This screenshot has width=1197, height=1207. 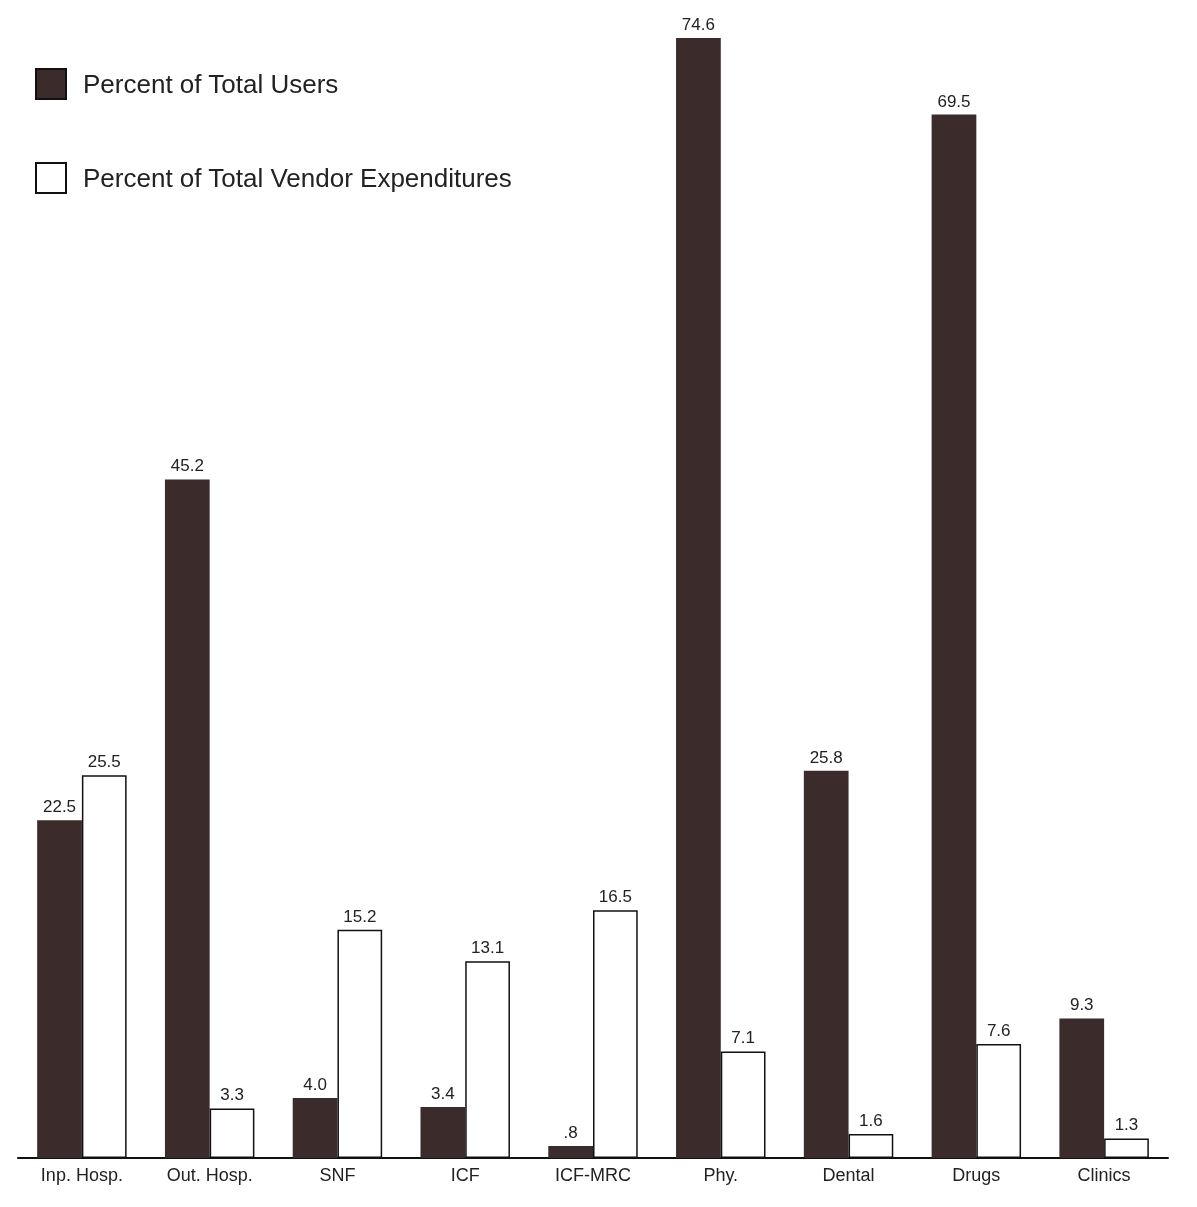 I want to click on data-label: 1.6, so click(x=871, y=1120).